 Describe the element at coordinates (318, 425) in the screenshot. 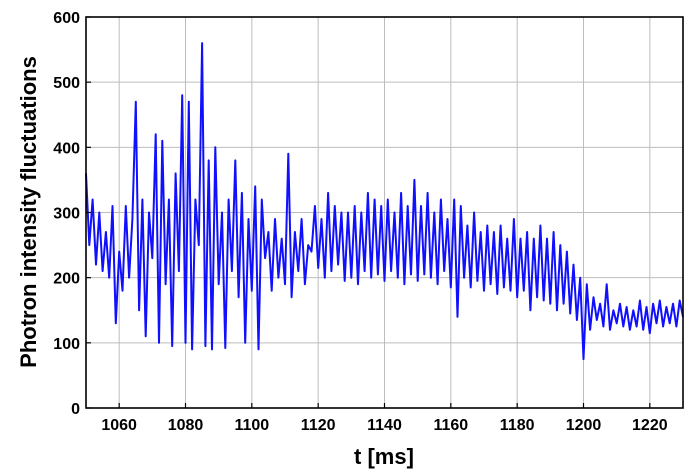

I see `x-tick-label: 1120` at that location.